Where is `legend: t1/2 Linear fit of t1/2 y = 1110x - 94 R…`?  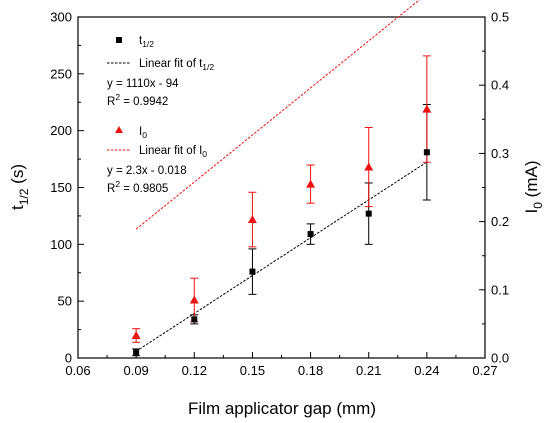
legend: t1/2 Linear fit of t1/2 y = 1110x - 94 R… is located at coordinates (160, 115).